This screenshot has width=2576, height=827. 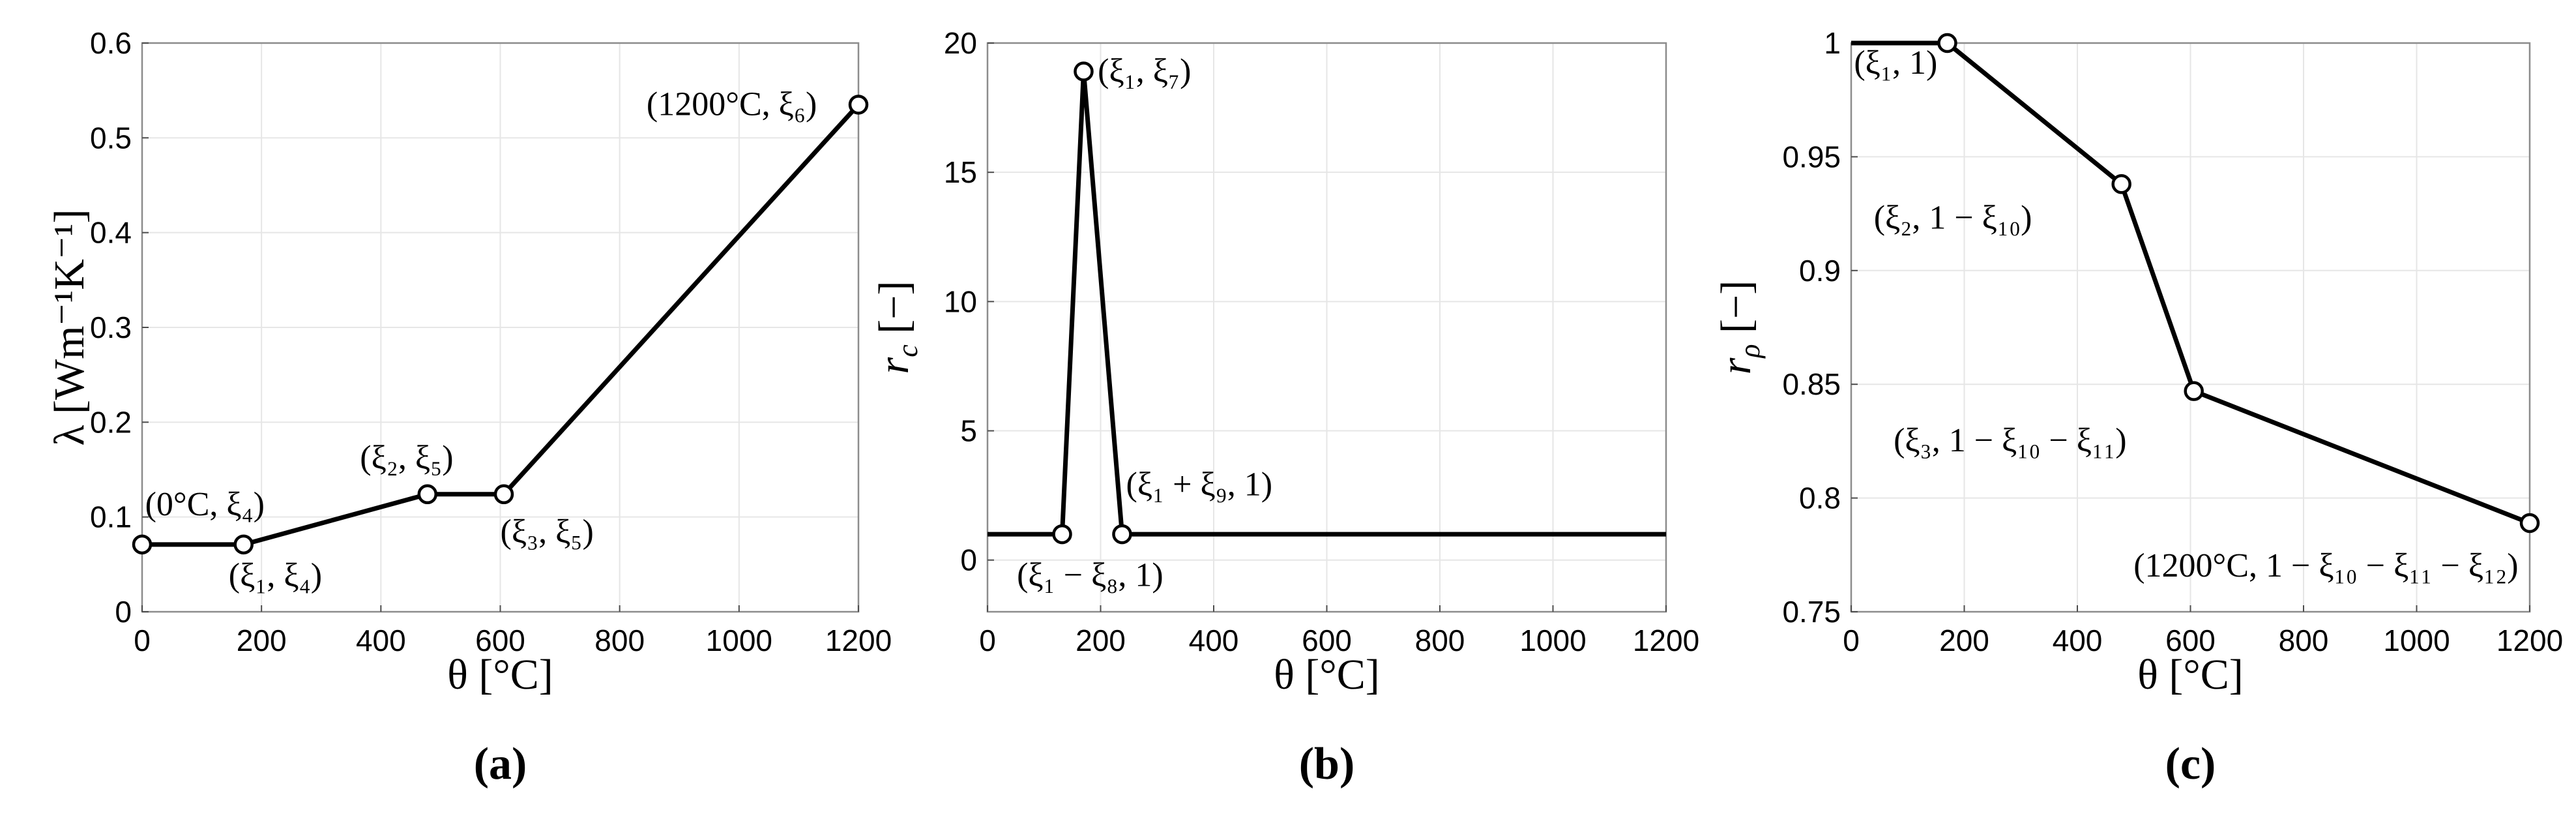 What do you see at coordinates (2325, 565) in the screenshot?
I see `annotation-3: (1200°C, 1 − ξ₁₀ − ξ₁₁ − ξ₁₂)` at bounding box center [2325, 565].